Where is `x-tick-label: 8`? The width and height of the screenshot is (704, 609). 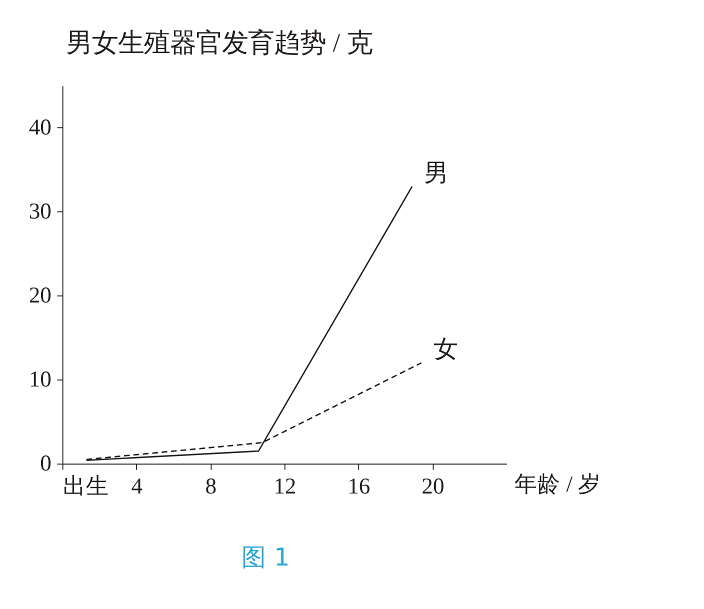 x-tick-label: 8 is located at coordinates (211, 485).